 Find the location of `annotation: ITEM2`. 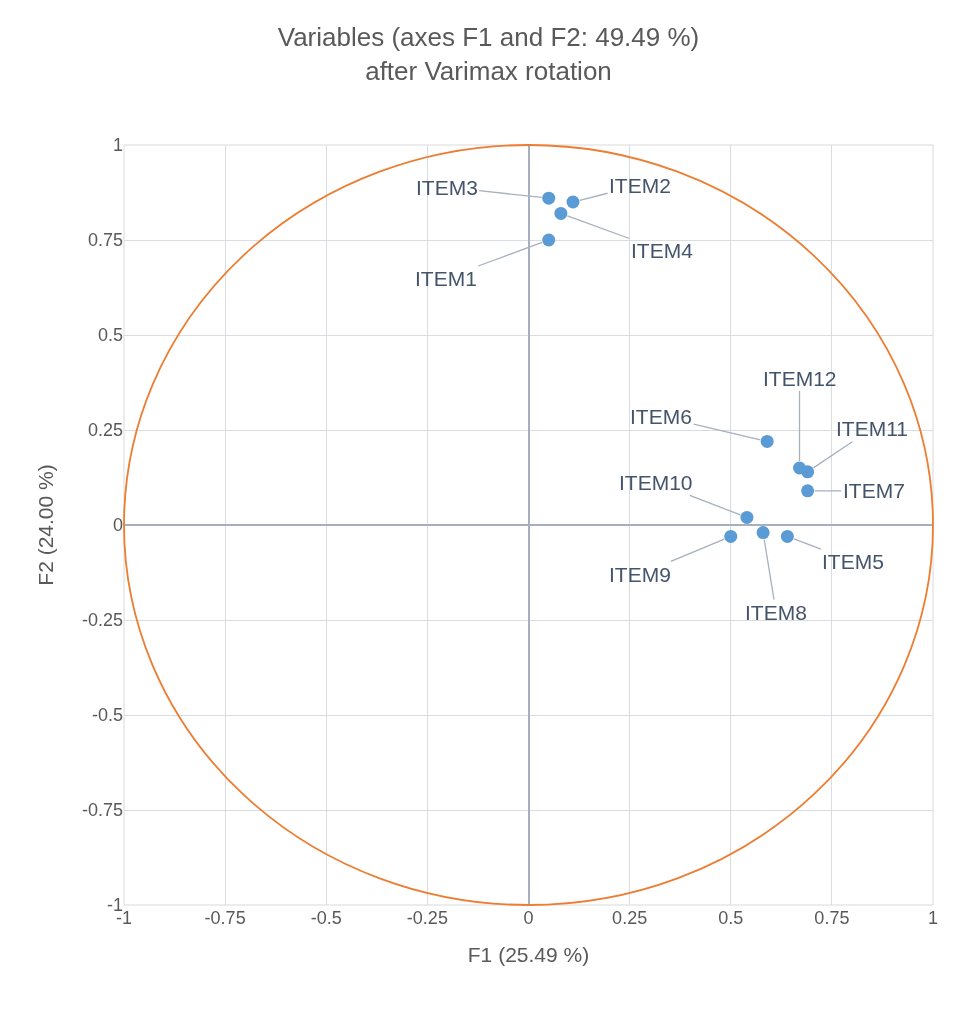

annotation: ITEM2 is located at coordinates (640, 185).